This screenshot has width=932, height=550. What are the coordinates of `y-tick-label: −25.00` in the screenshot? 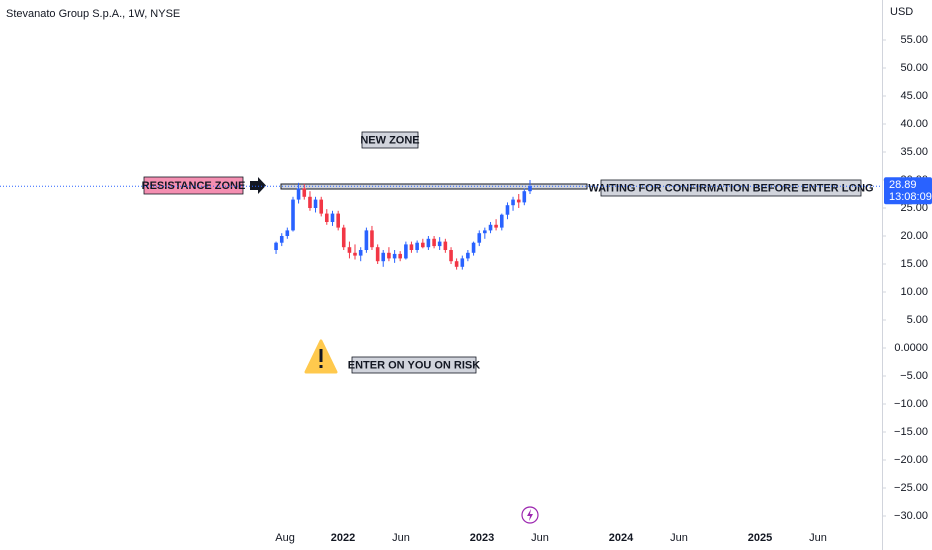 It's located at (911, 488).